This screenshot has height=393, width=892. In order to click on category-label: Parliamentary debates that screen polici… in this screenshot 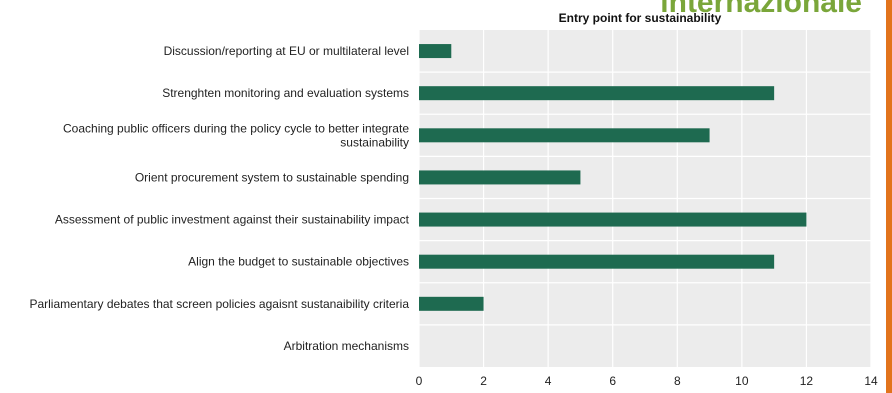, I will do `click(219, 304)`.